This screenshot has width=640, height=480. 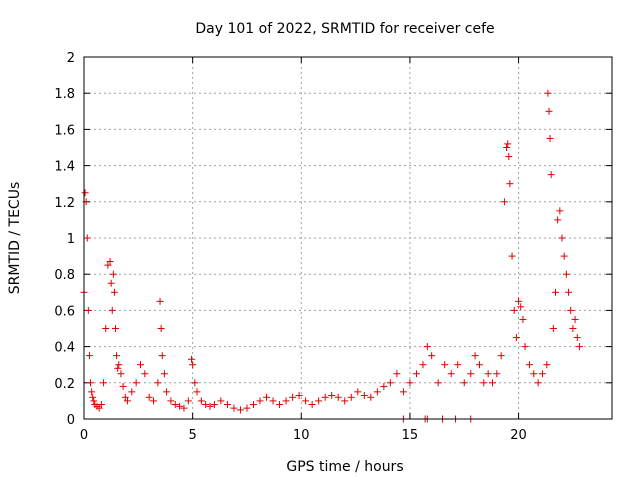 I want to click on y-tick-label: 2, so click(x=71, y=58).